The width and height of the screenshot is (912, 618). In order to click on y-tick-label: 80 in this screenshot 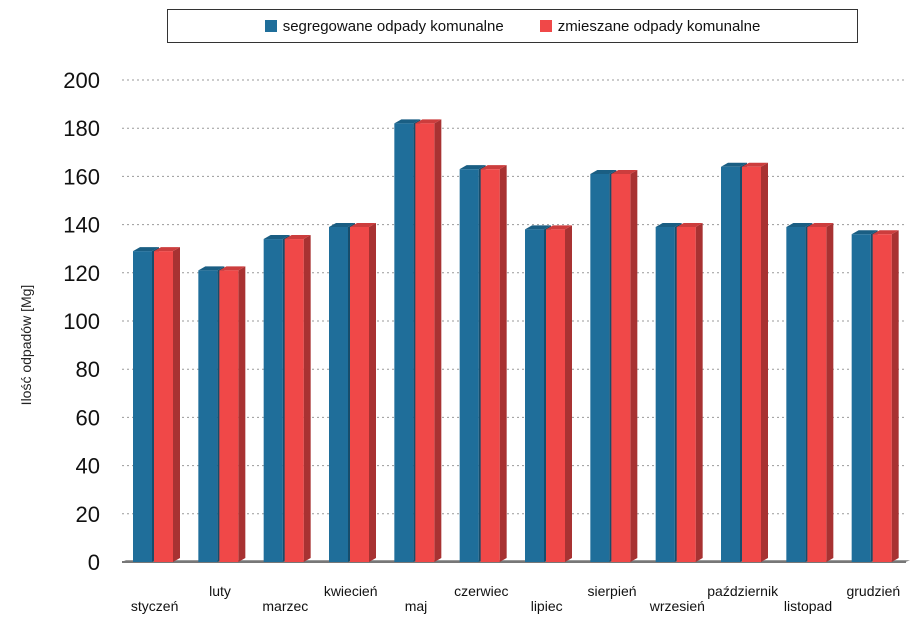, I will do `click(88, 369)`.